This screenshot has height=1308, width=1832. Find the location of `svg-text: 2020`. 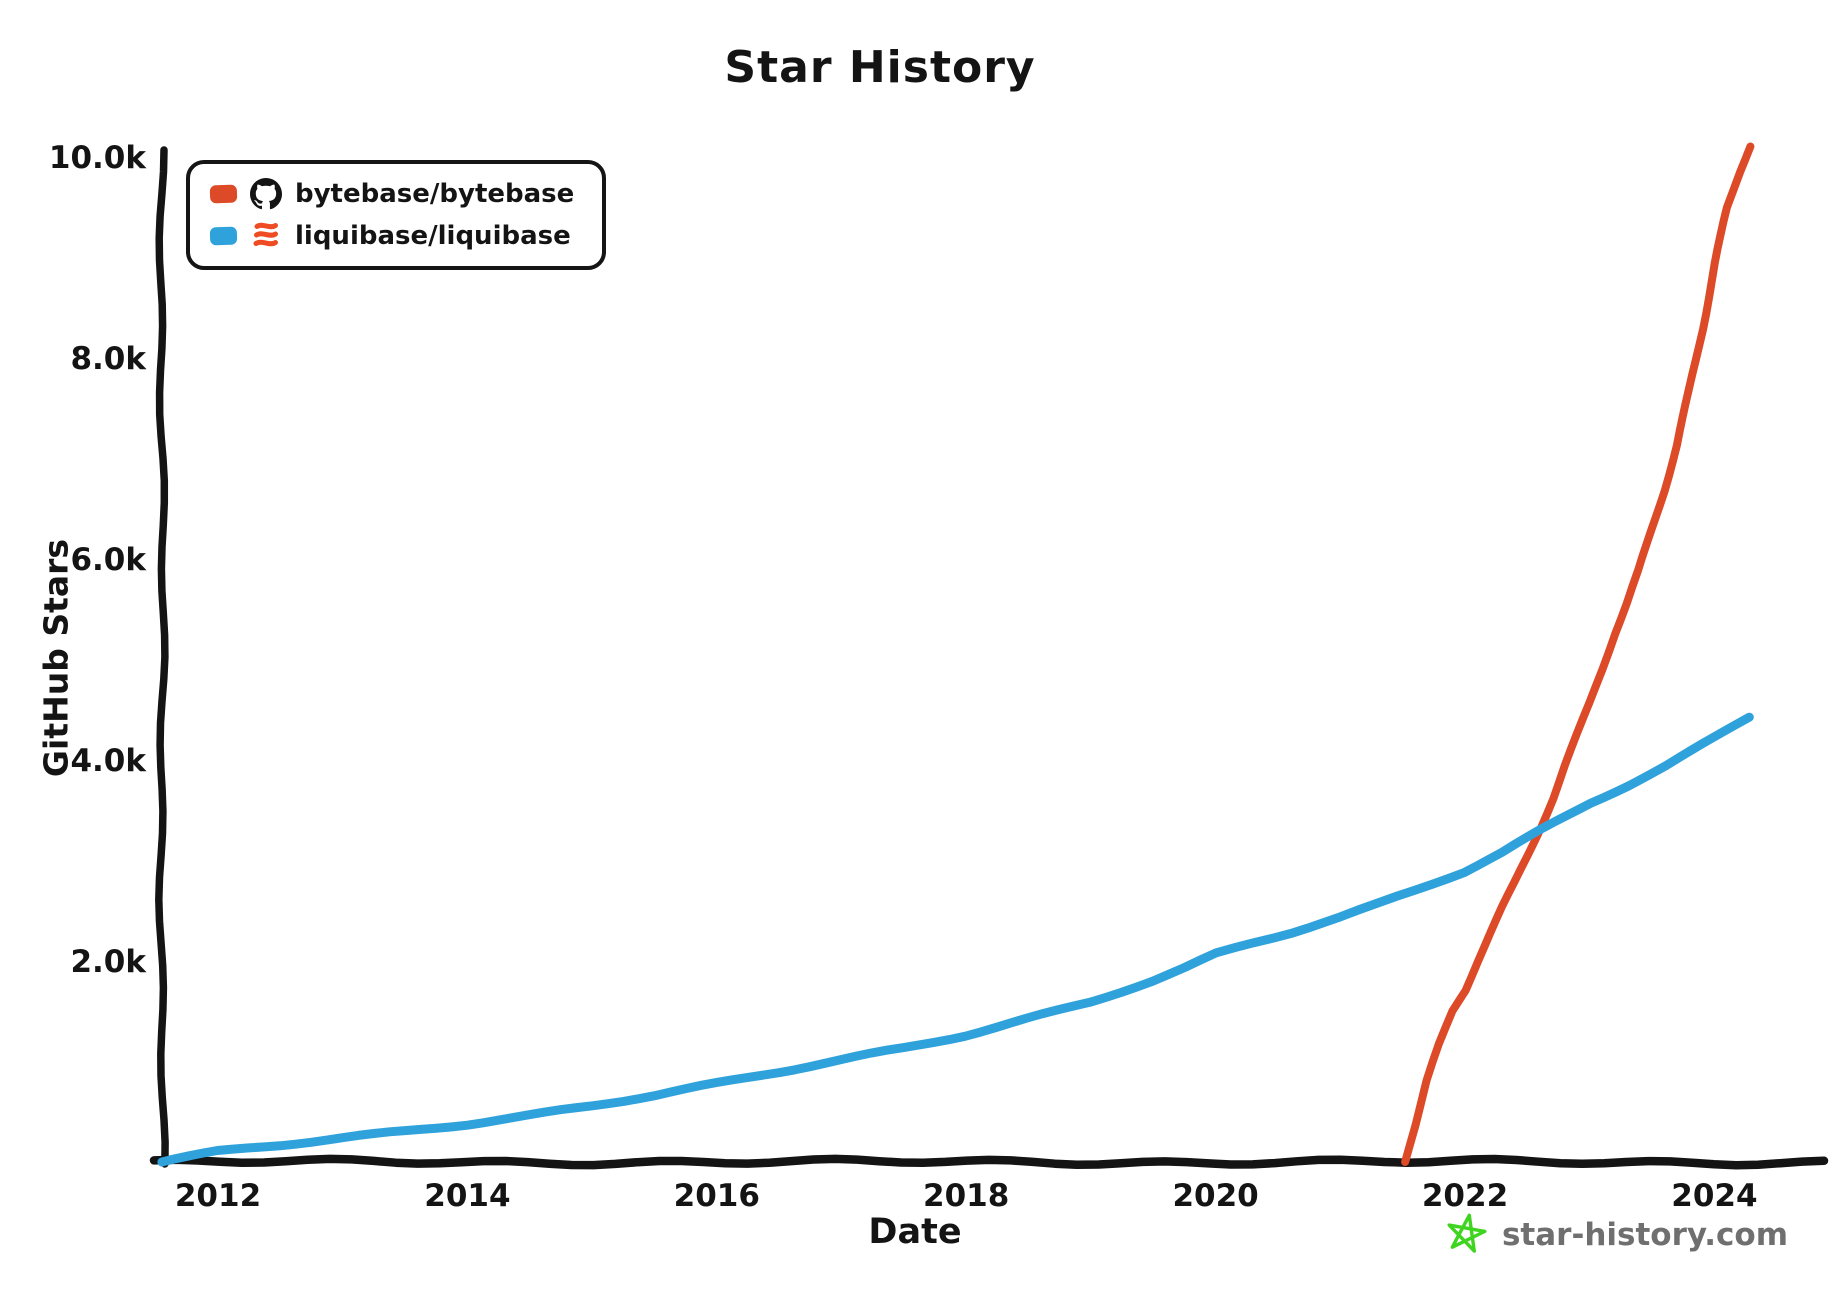

svg-text: 2020 is located at coordinates (1215, 1196).